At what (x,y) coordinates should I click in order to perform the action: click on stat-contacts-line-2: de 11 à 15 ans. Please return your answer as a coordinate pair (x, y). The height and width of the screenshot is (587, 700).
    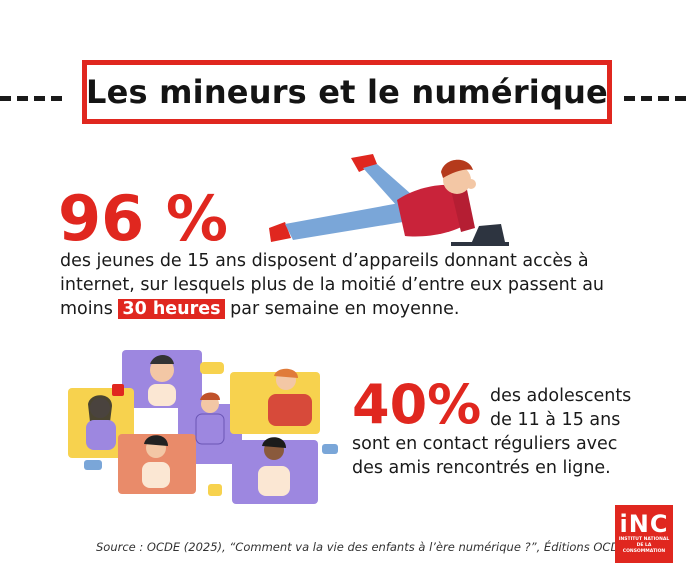
    Looking at the image, I should click on (555, 420).